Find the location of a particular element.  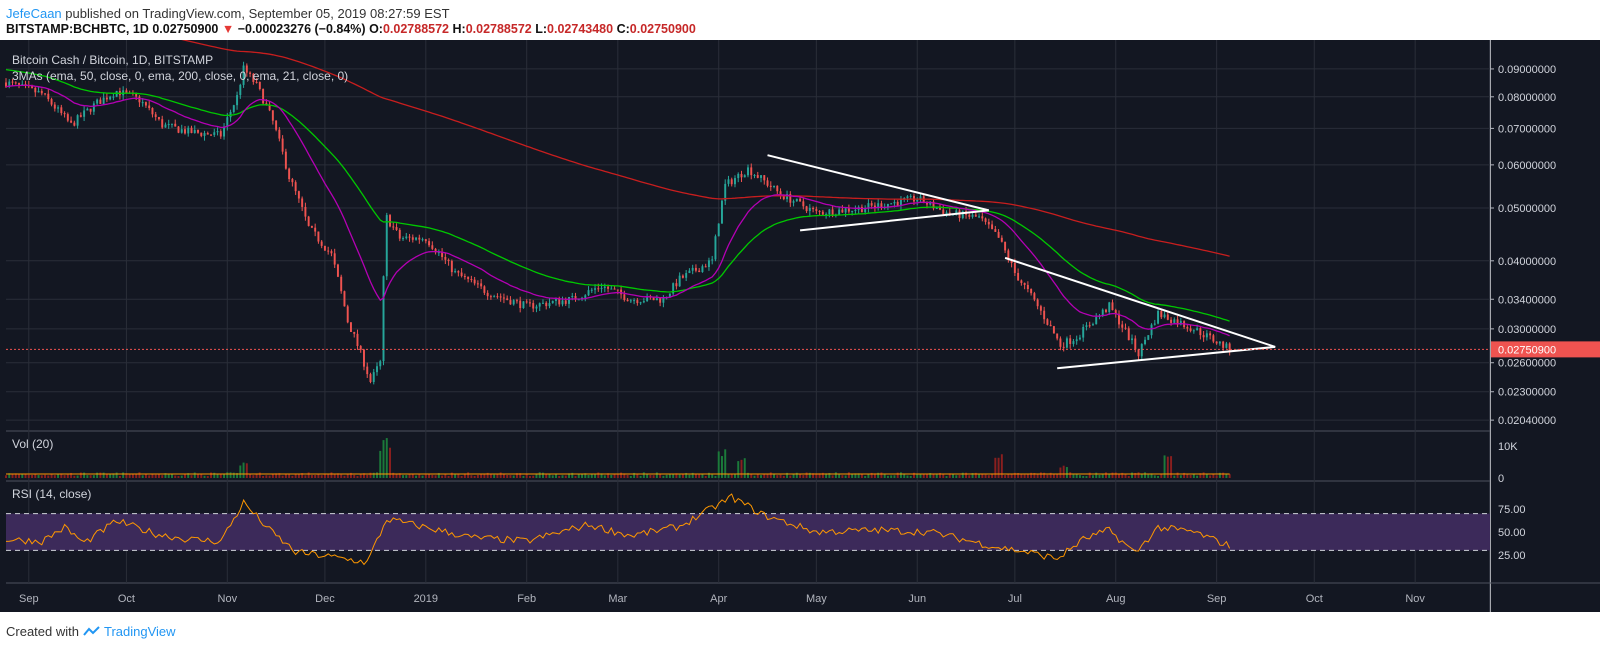

time-axis-label: Nov is located at coordinates (1415, 599).